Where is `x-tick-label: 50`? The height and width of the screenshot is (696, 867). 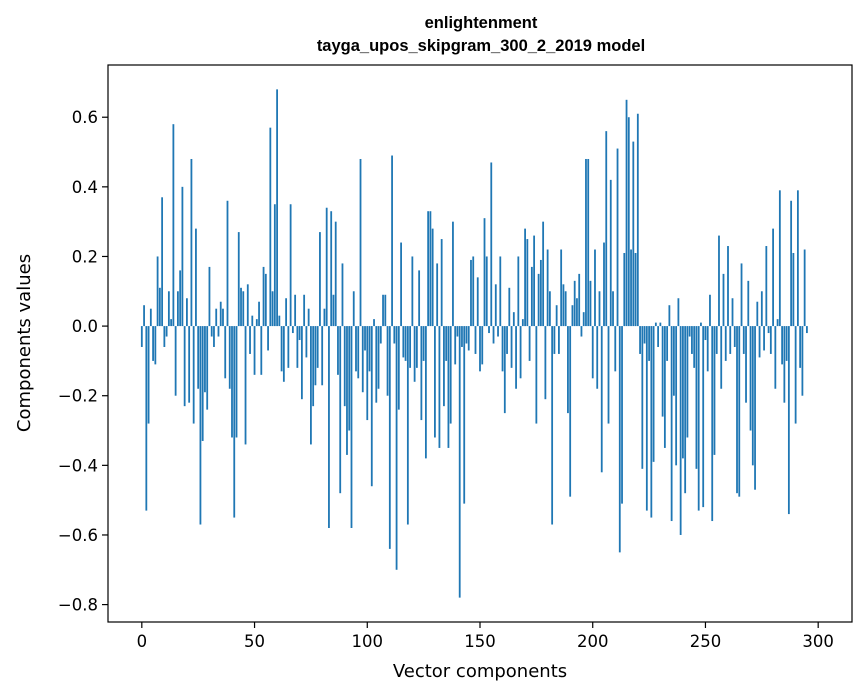 x-tick-label: 50 is located at coordinates (254, 641).